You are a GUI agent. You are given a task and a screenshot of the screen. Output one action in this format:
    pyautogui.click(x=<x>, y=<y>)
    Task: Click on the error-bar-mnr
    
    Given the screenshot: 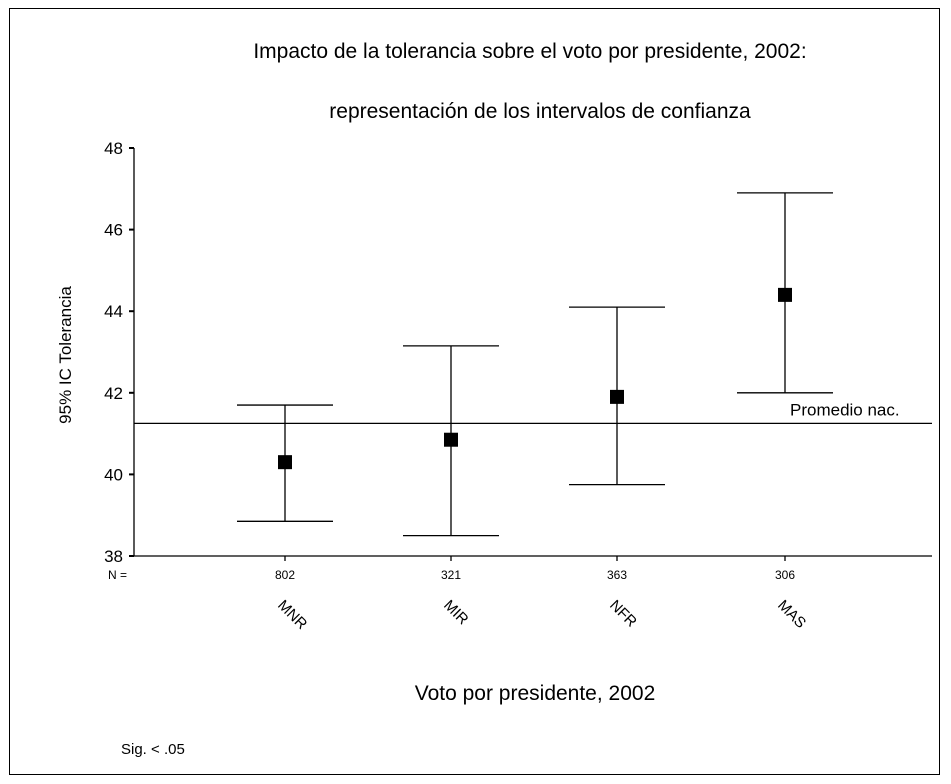 What is the action you would take?
    pyautogui.click(x=285, y=463)
    